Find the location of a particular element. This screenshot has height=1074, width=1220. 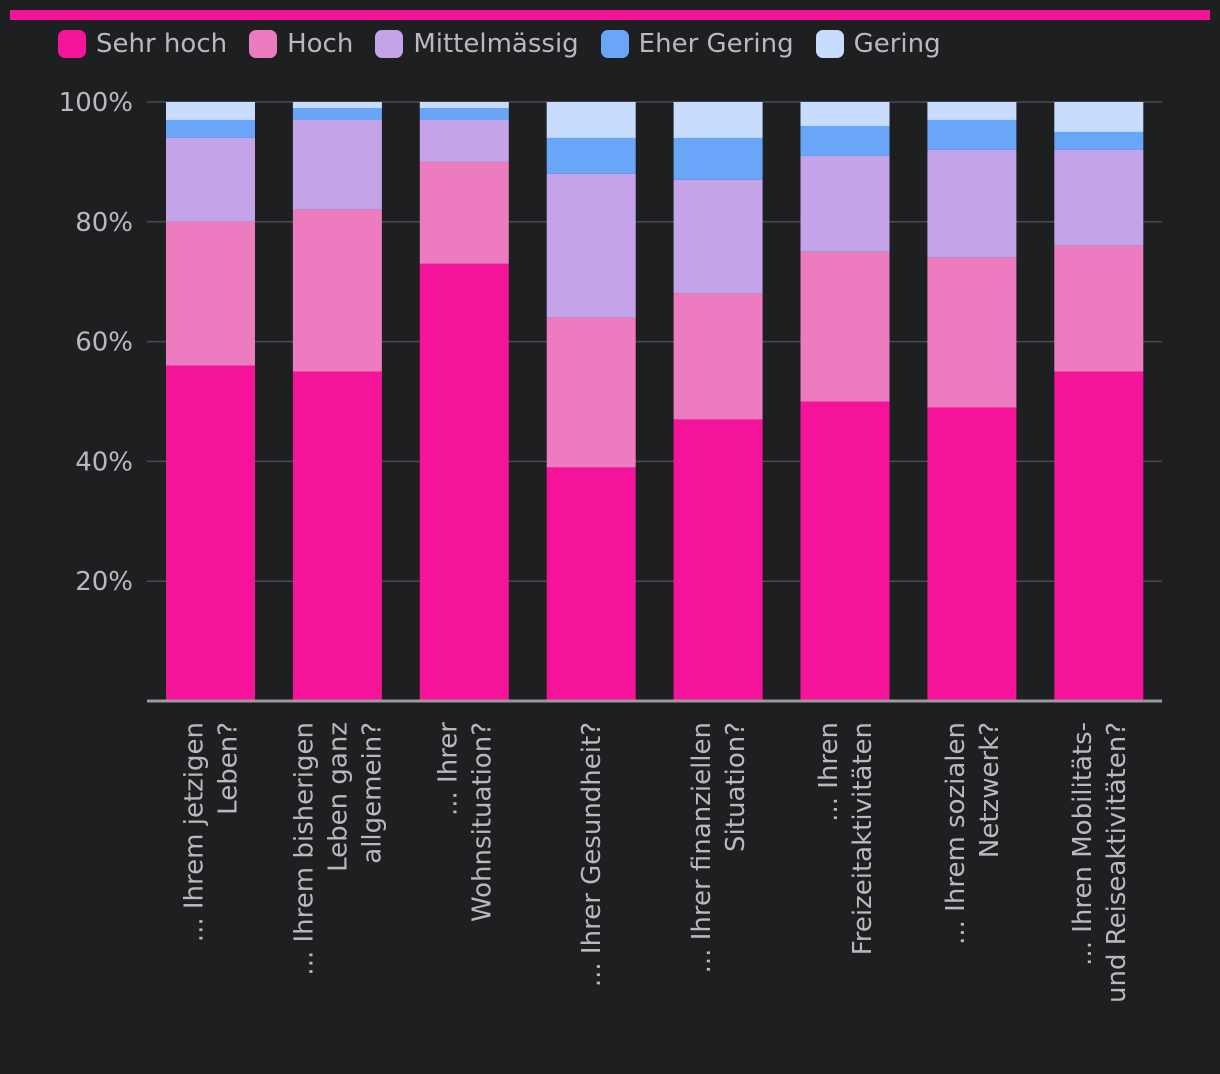

x-tick-label: ... Ihrer Wohnsituation? is located at coordinates (465, 822).